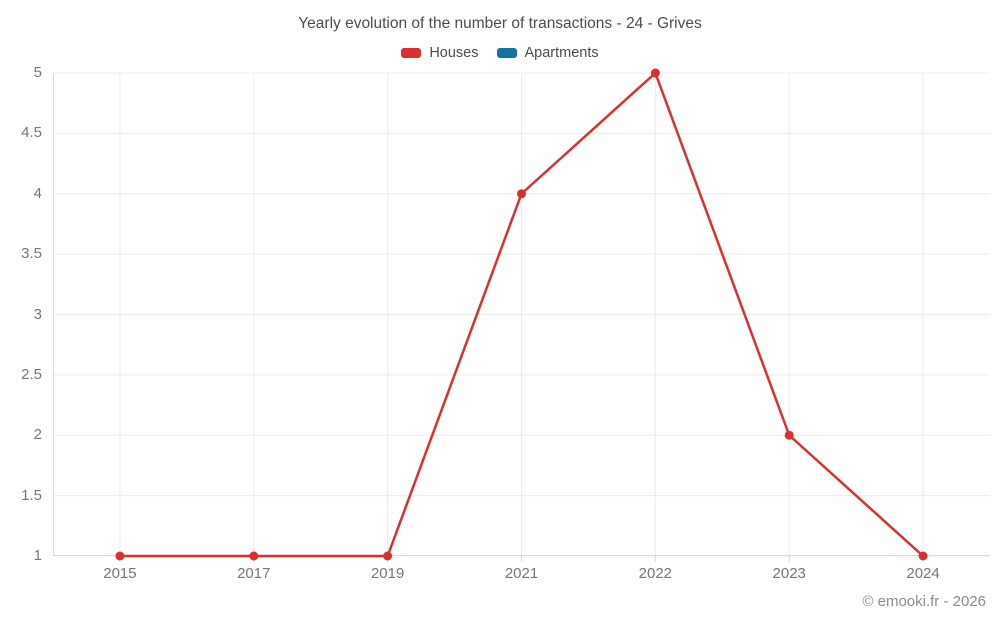 Image resolution: width=1000 pixels, height=625 pixels. Describe the element at coordinates (454, 53) in the screenshot. I see `legend-label: Houses` at that location.